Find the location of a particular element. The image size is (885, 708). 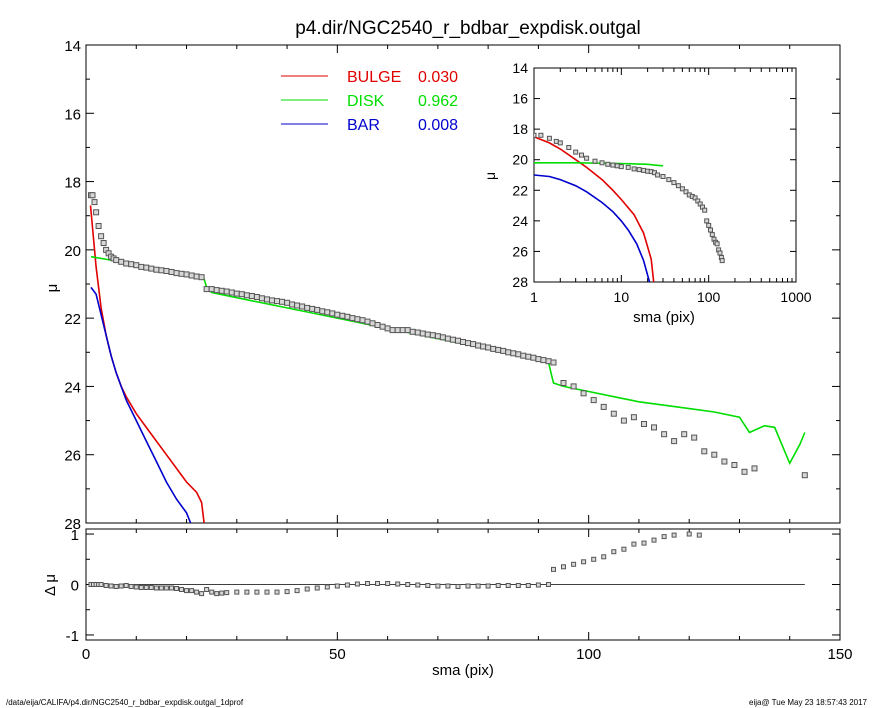

main-line-bar is located at coordinates (141, 404).